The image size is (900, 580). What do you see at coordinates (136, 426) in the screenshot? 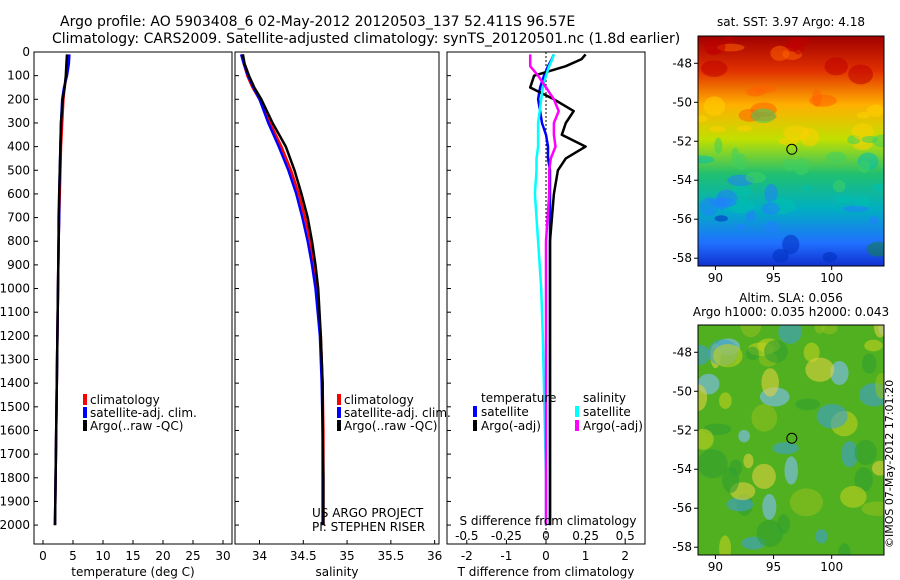
I see `legend-label-argo: Argo(..raw -QC)` at bounding box center [136, 426].